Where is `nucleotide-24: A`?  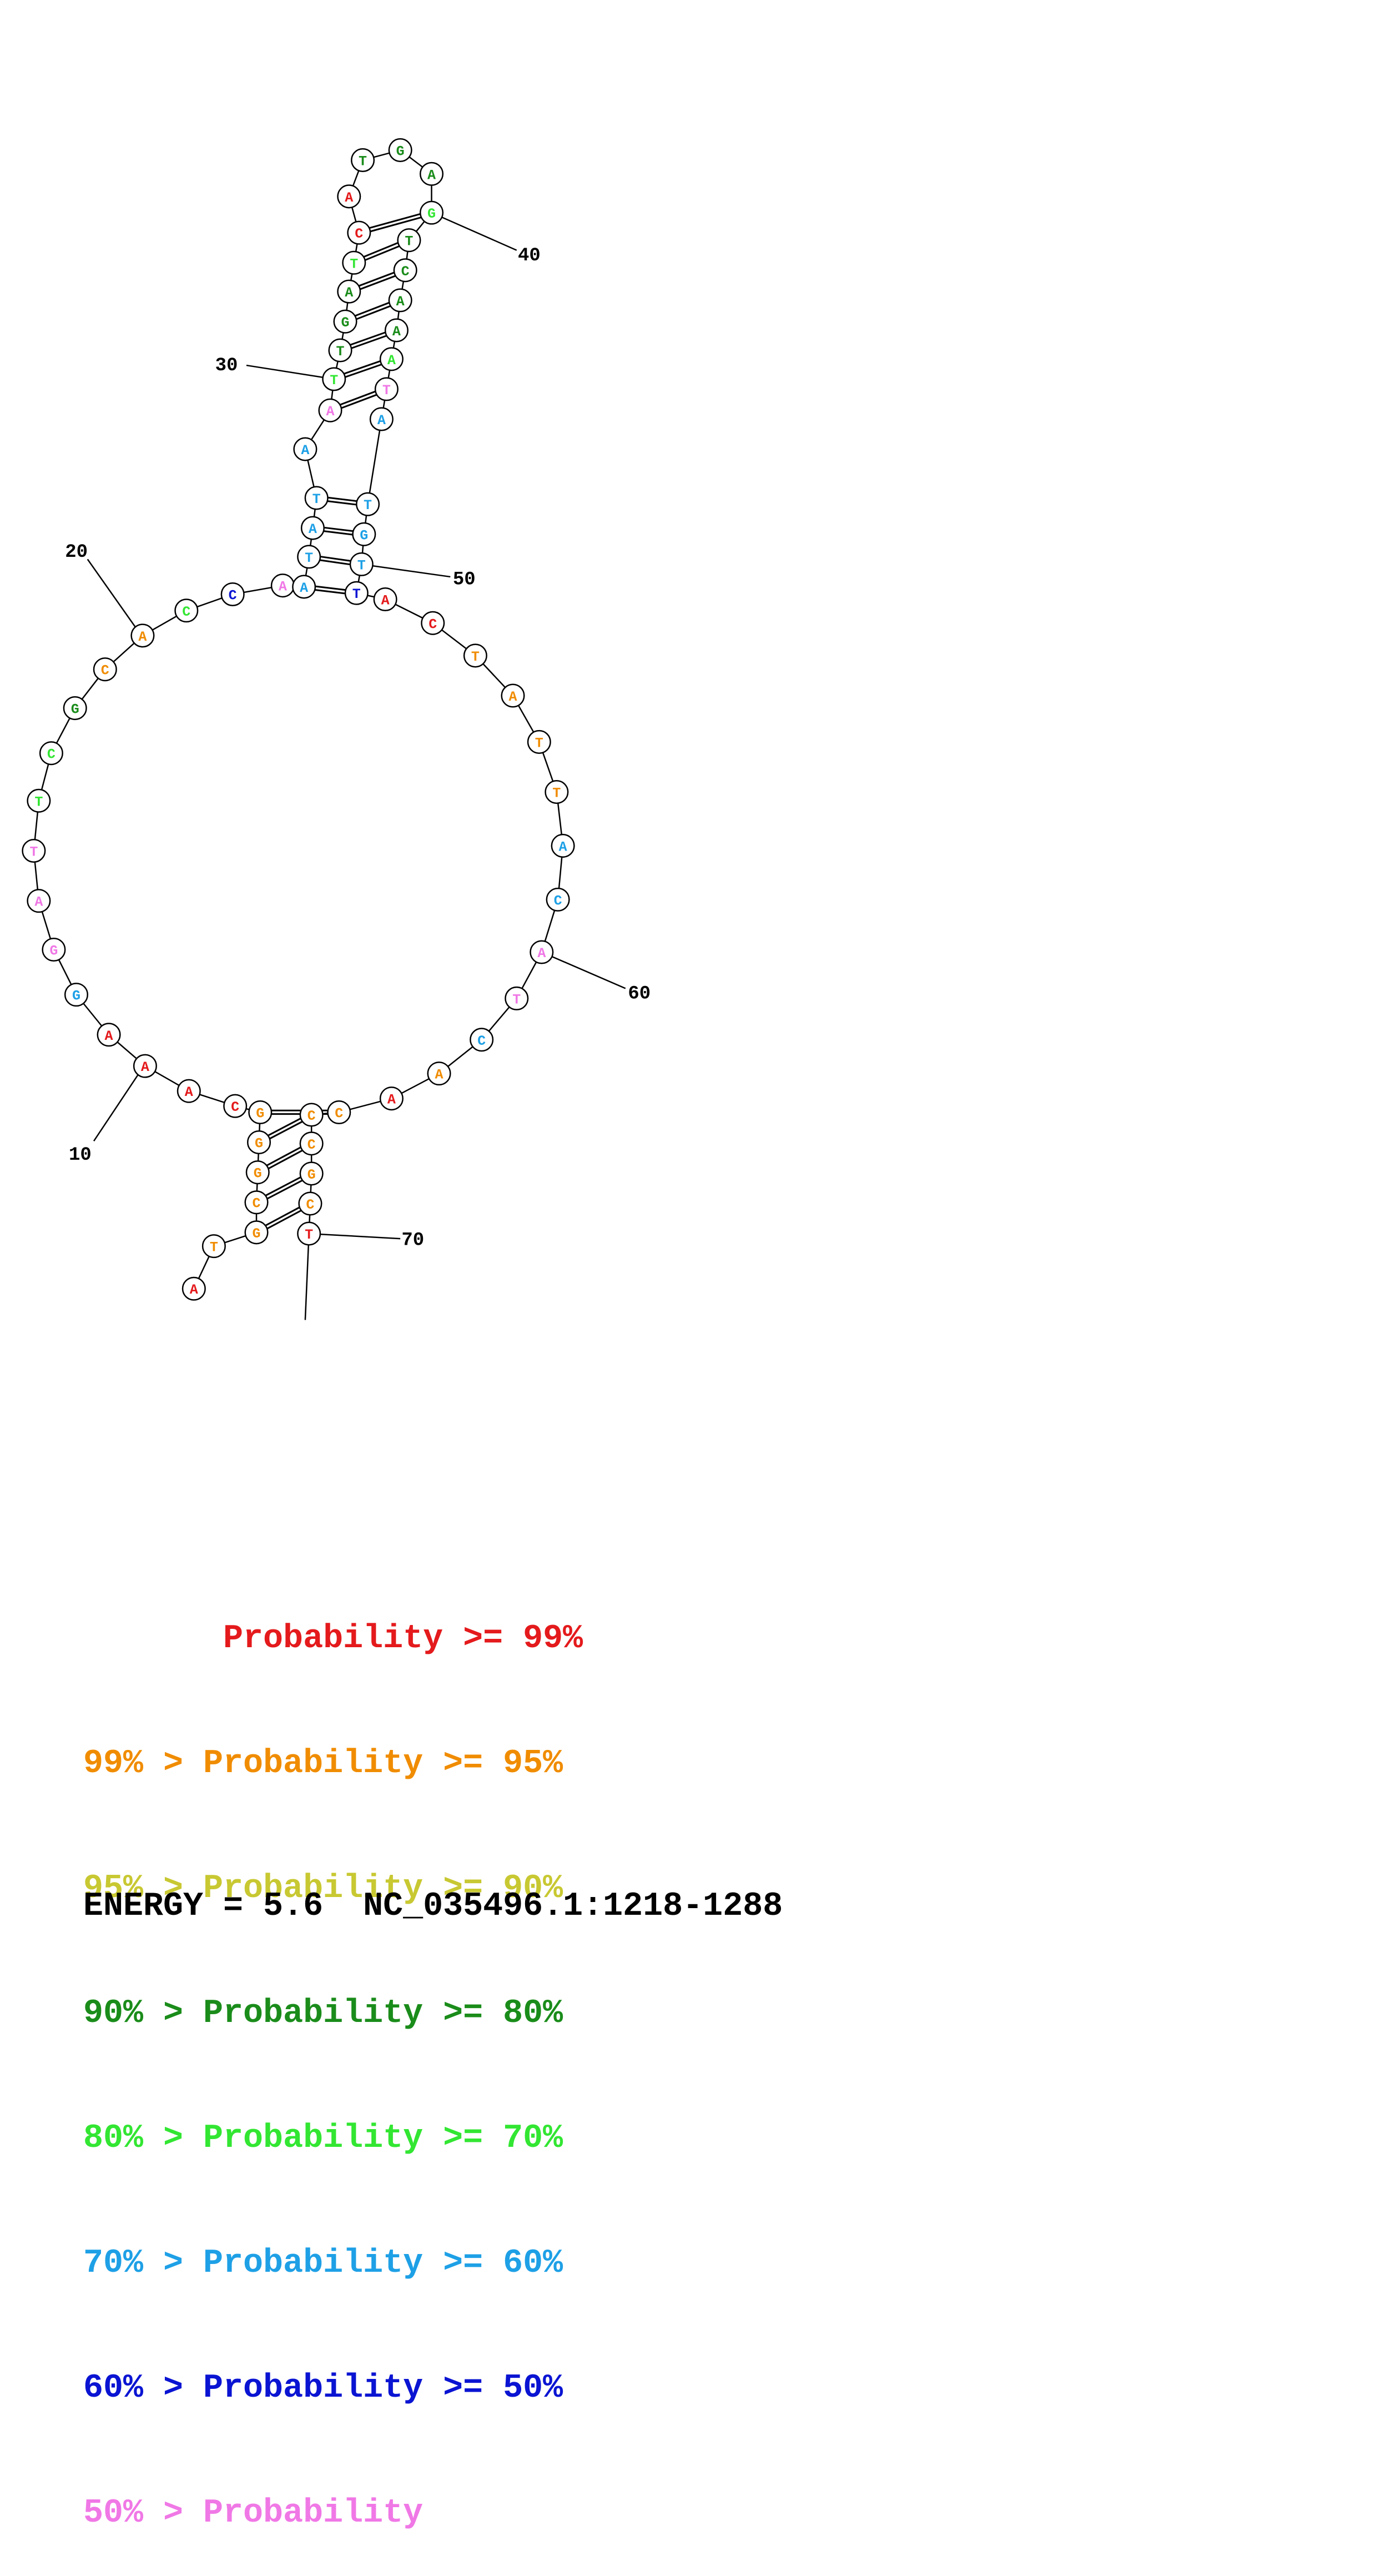
nucleotide-24: A is located at coordinates (304, 587).